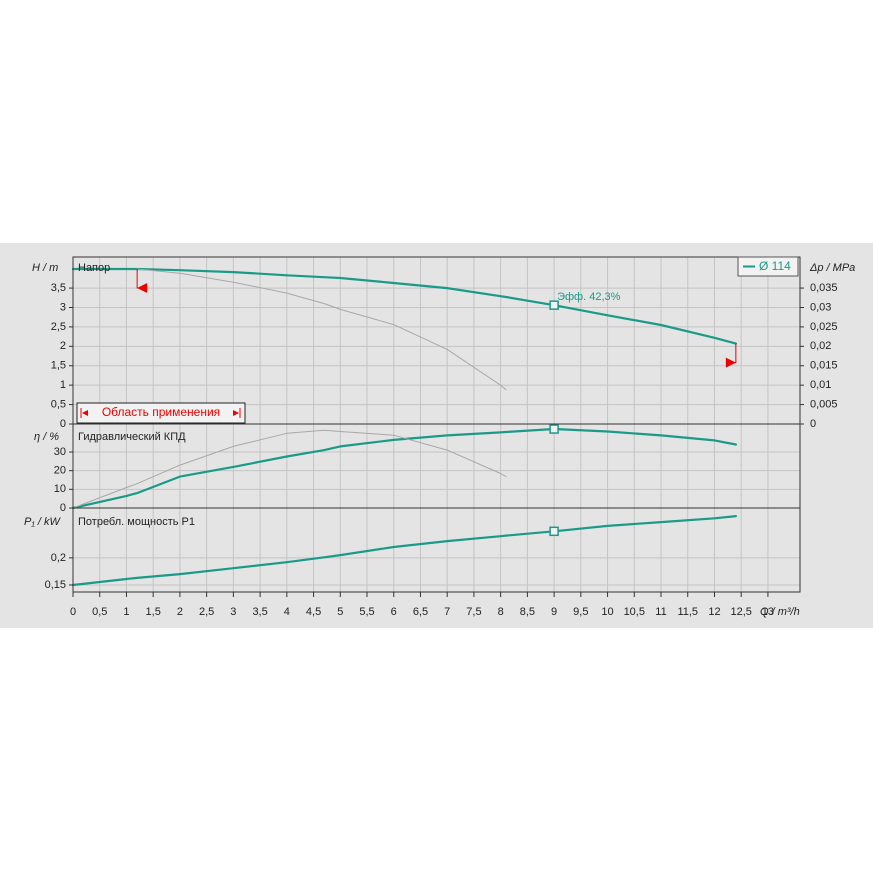  Describe the element at coordinates (660, 612) in the screenshot. I see `x-tick-label: 11` at that location.